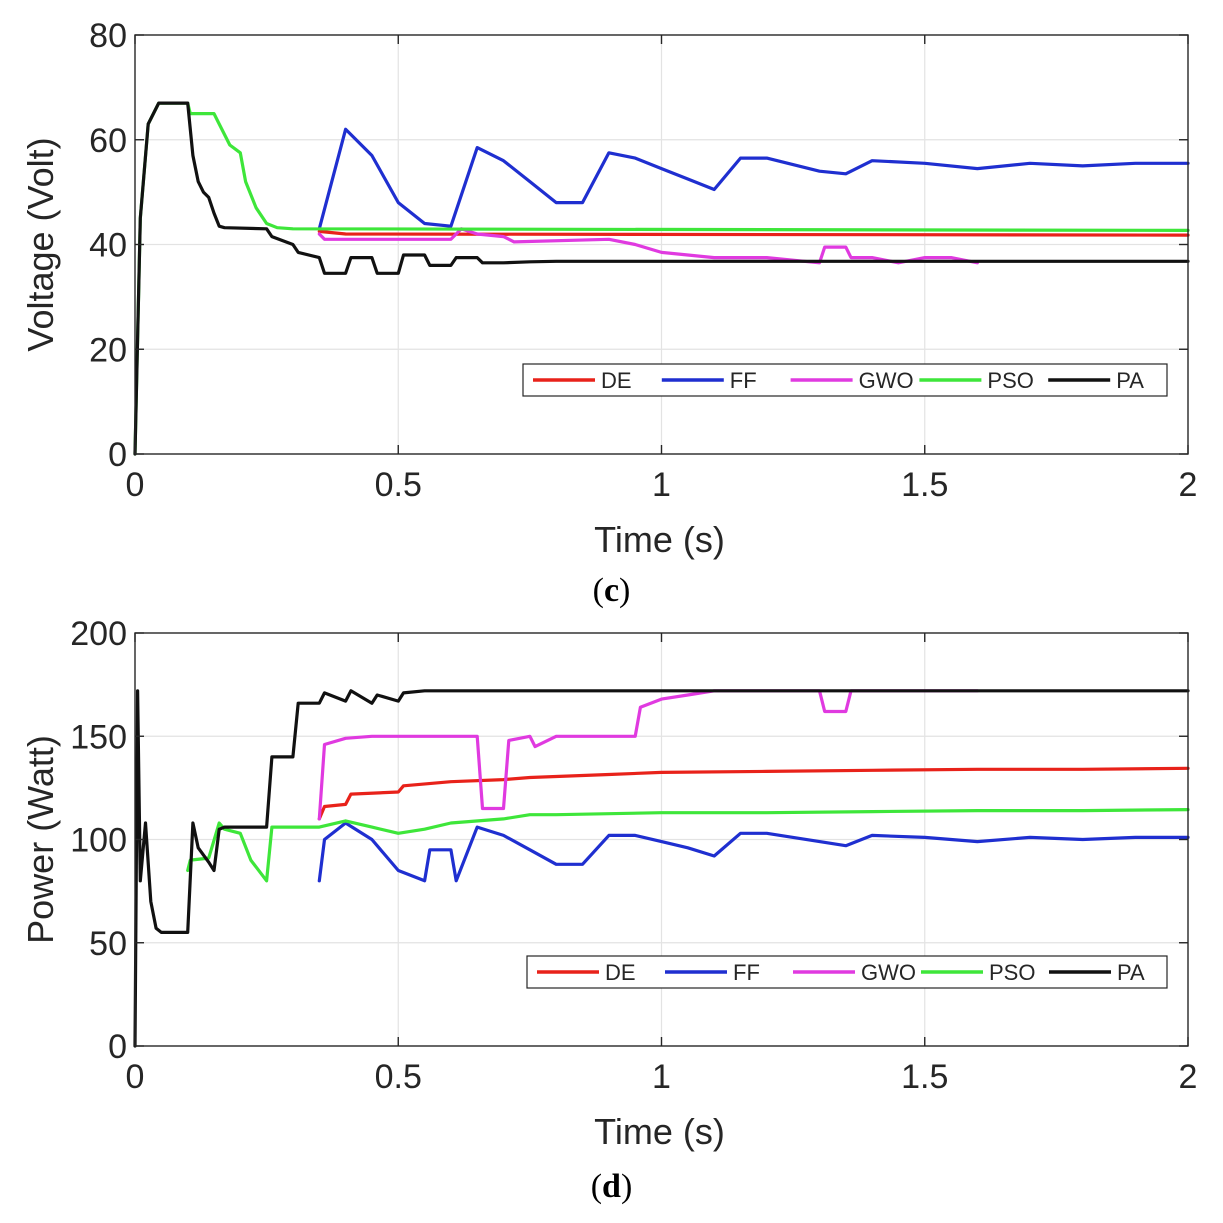 The image size is (1223, 1223). I want to click on panel-d-xtick-label: 0, so click(135, 1077).